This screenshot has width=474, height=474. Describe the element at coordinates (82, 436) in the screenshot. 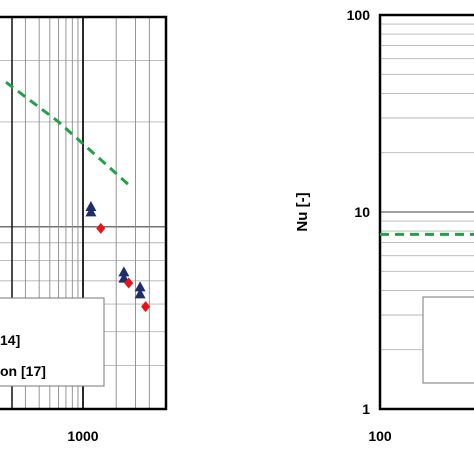

I see `x-tick-label: 1000` at that location.